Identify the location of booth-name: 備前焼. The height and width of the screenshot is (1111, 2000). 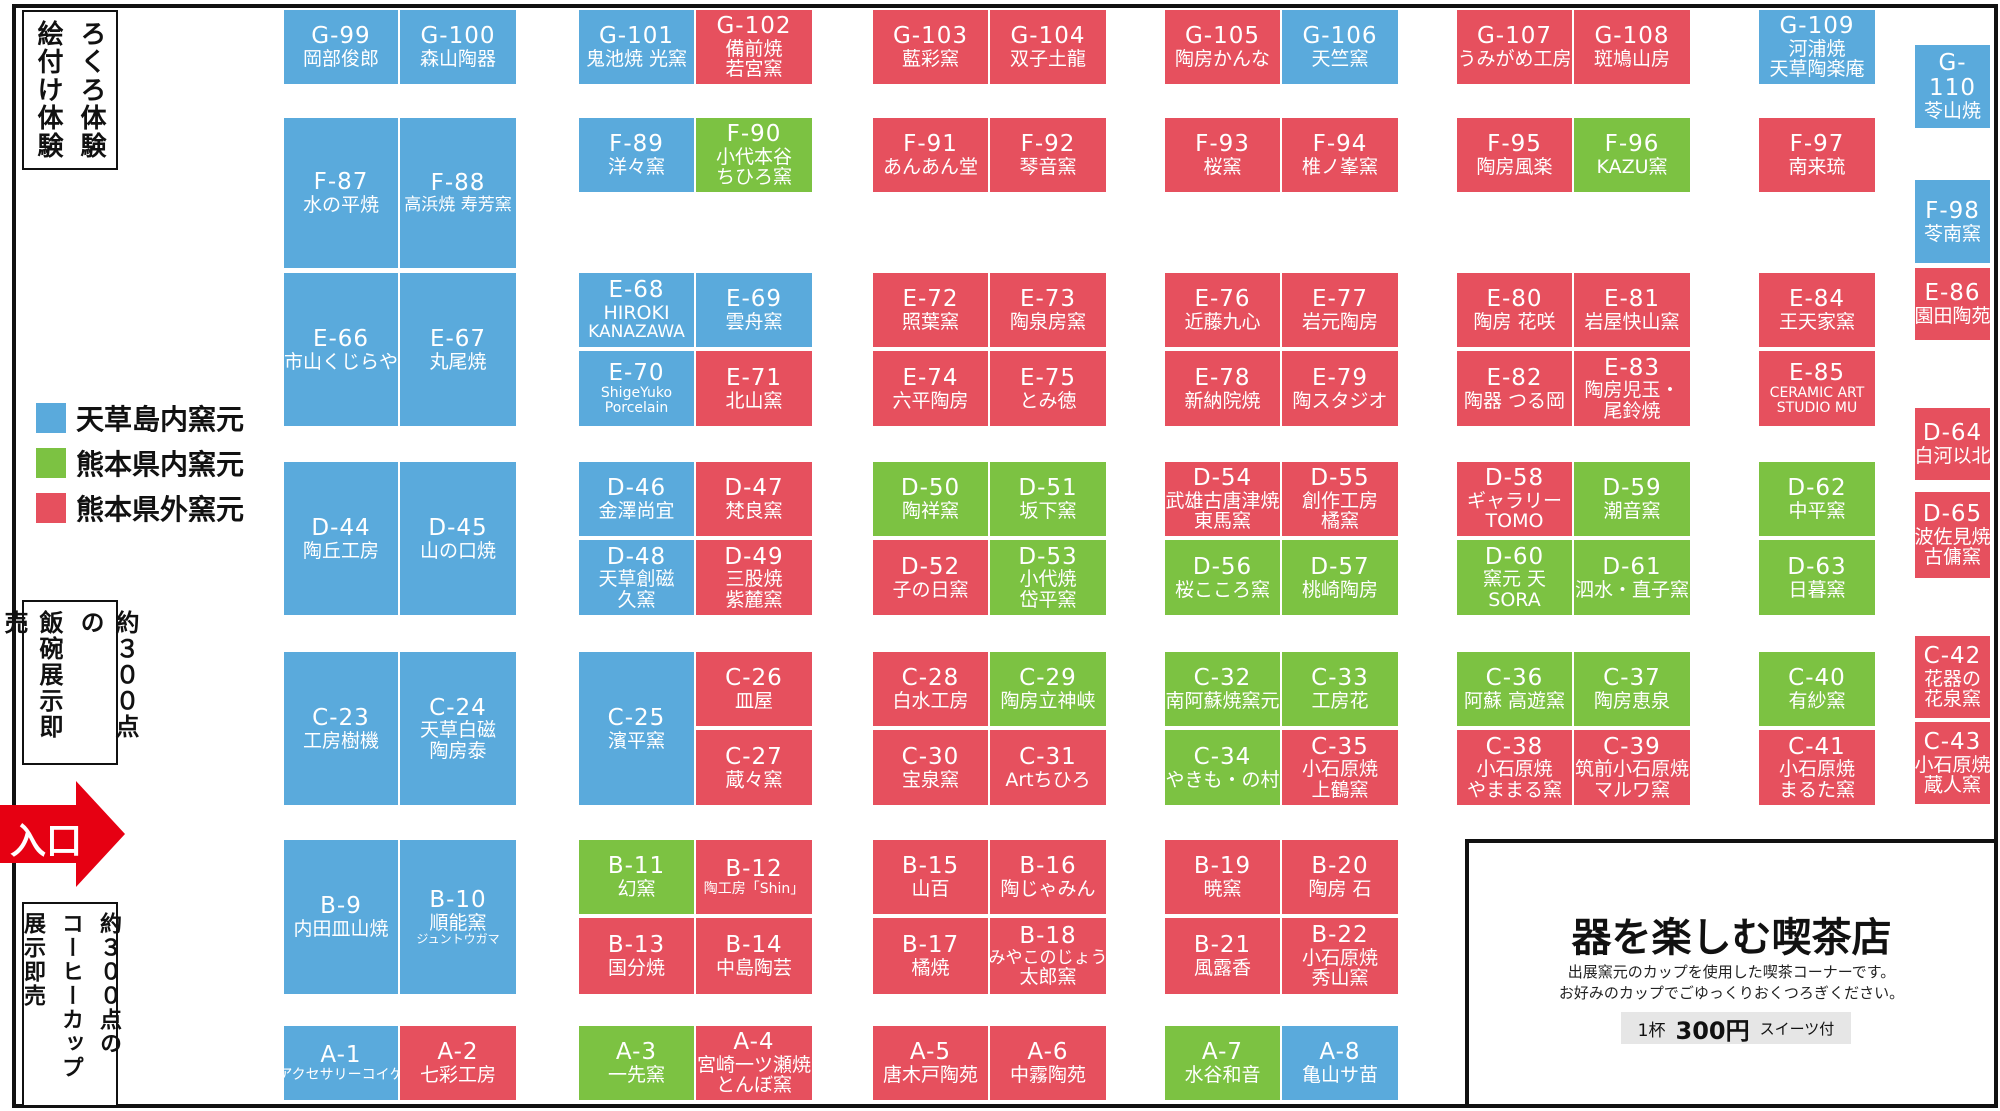
(754, 48).